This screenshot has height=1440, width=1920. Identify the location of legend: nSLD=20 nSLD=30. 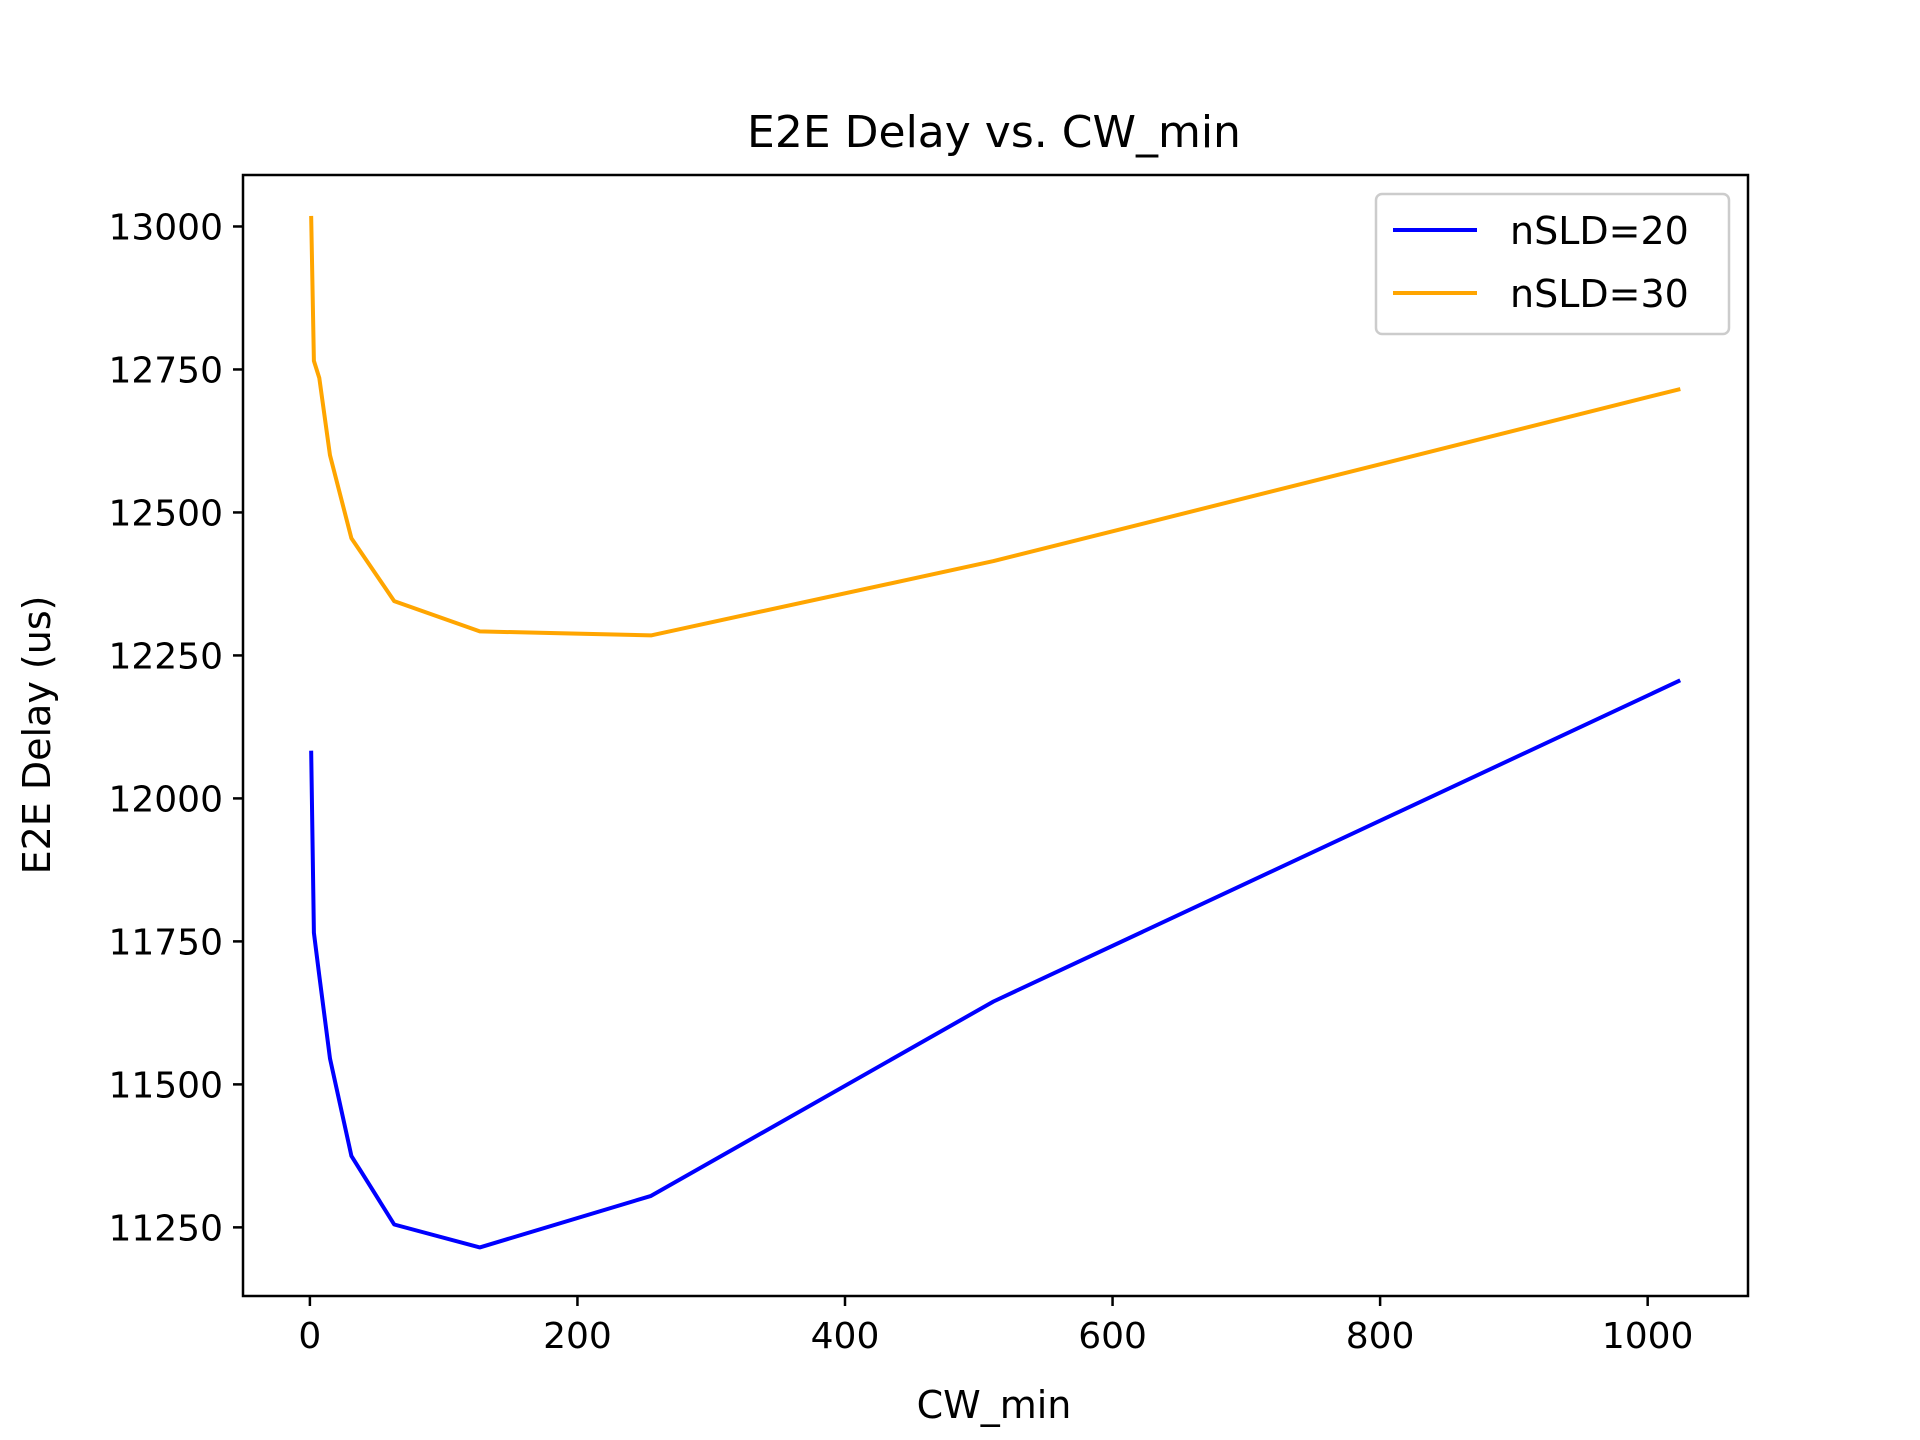
(1552, 264).